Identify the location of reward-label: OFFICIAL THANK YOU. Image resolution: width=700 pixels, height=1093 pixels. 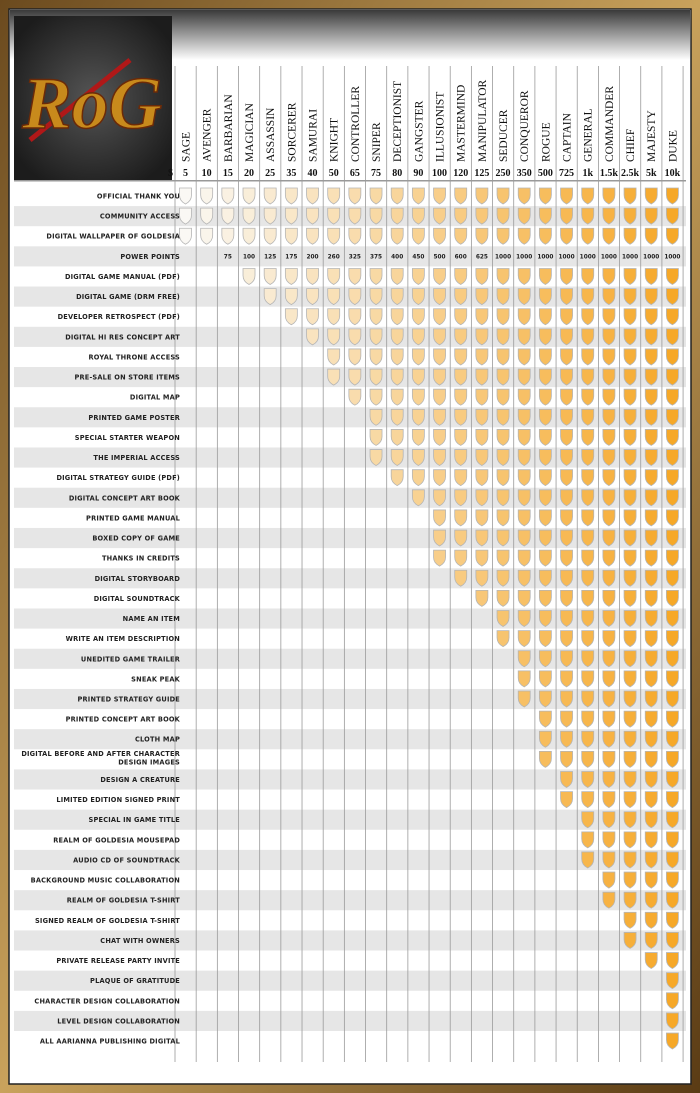
(138, 197).